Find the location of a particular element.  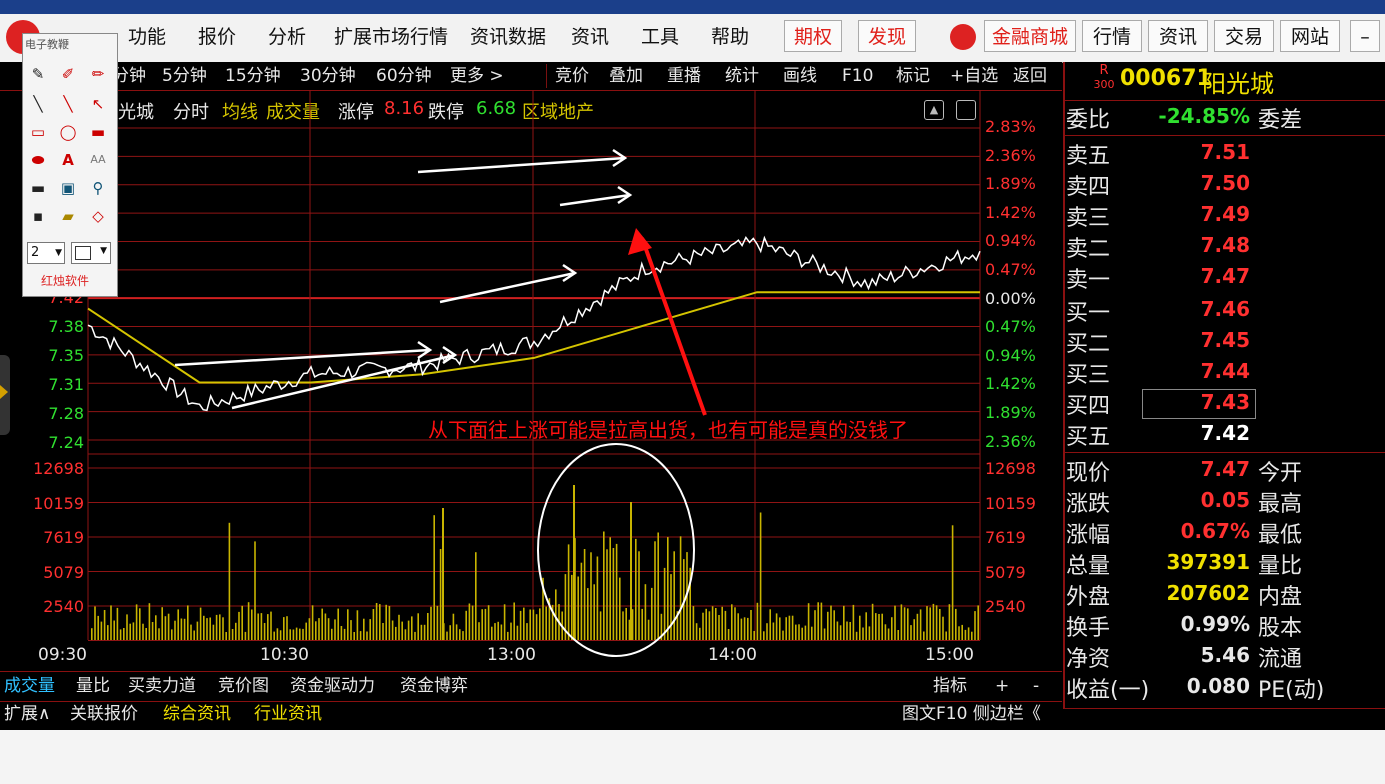

indicator-tab: 成交量 is located at coordinates (29, 686).